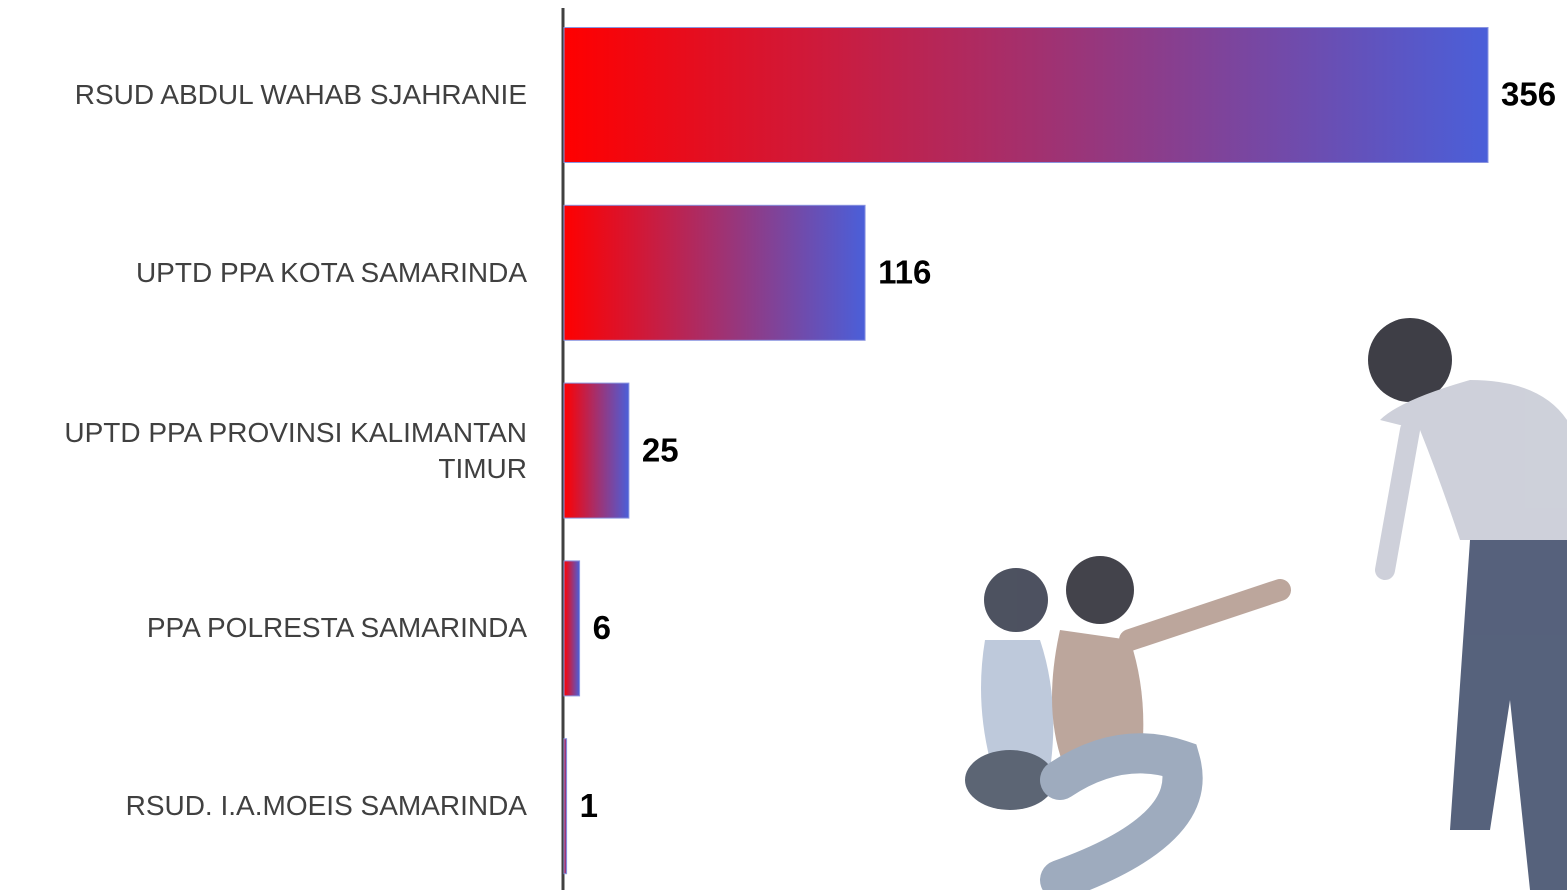 Image resolution: width=1567 pixels, height=890 pixels. Describe the element at coordinates (1528, 94) in the screenshot. I see `value-label: 356` at that location.